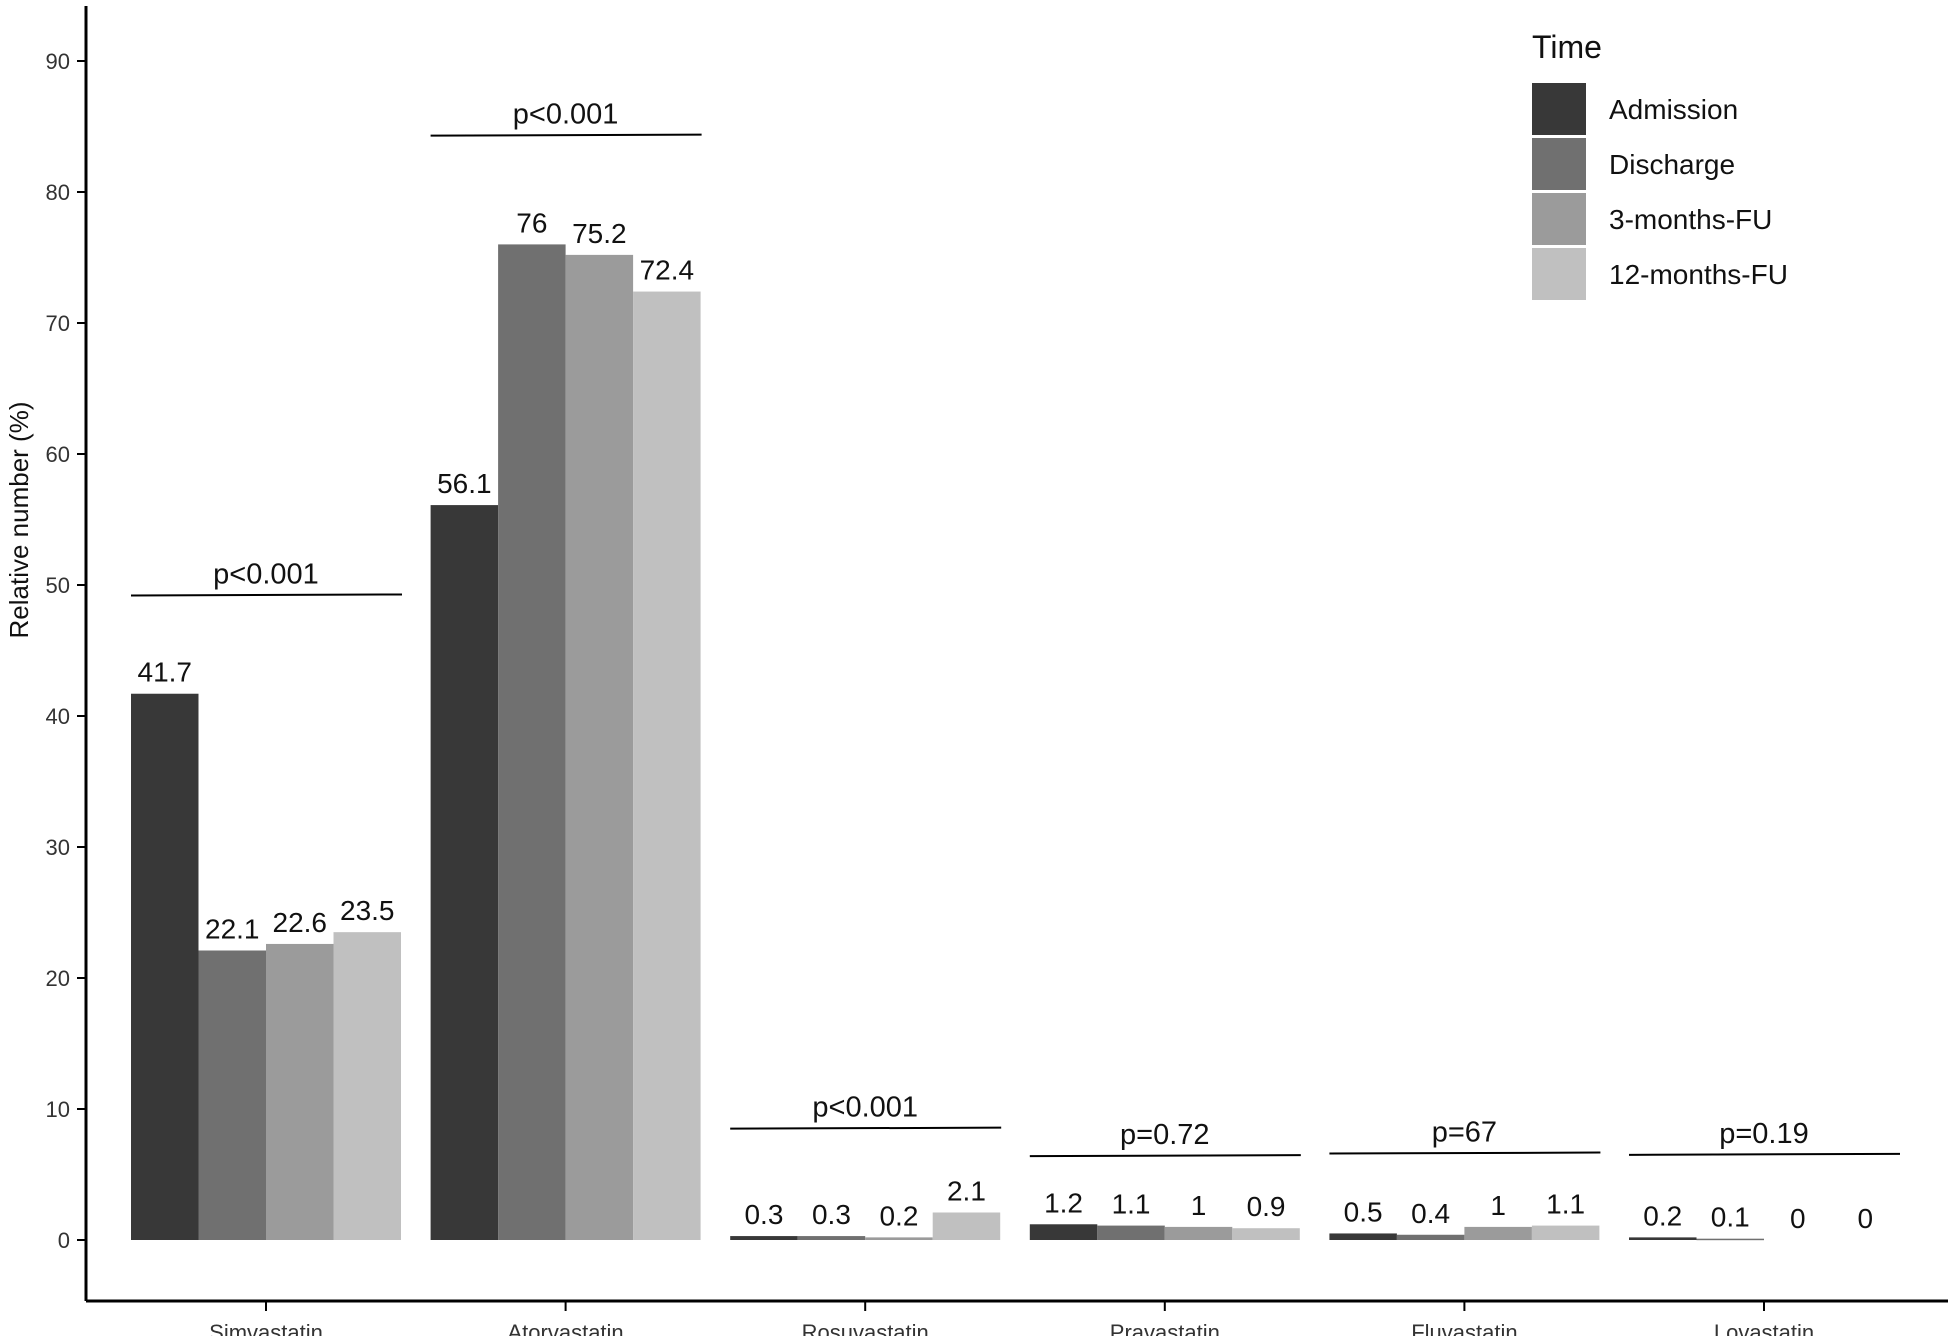 The height and width of the screenshot is (1336, 1948). Describe the element at coordinates (58, 585) in the screenshot. I see `y-tick-label: 50` at that location.